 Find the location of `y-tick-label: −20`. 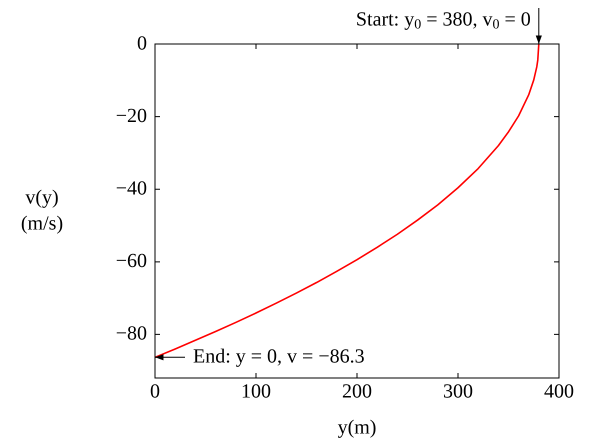

y-tick-label: −20 is located at coordinates (131, 115).